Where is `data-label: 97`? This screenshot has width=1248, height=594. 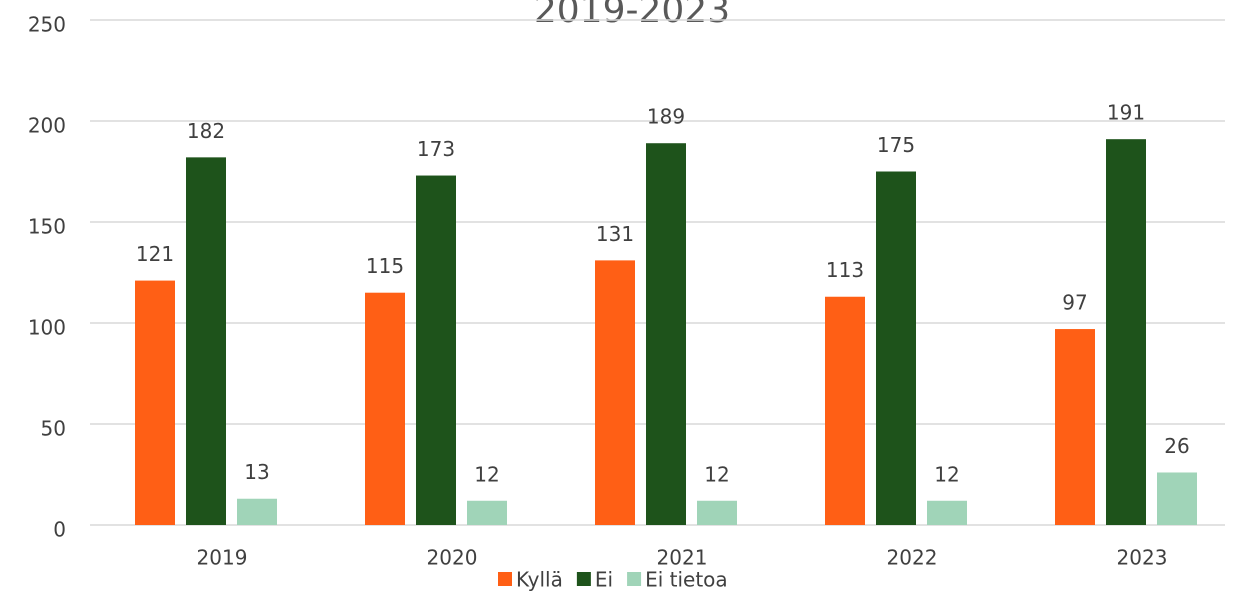 data-label: 97 is located at coordinates (1074, 303).